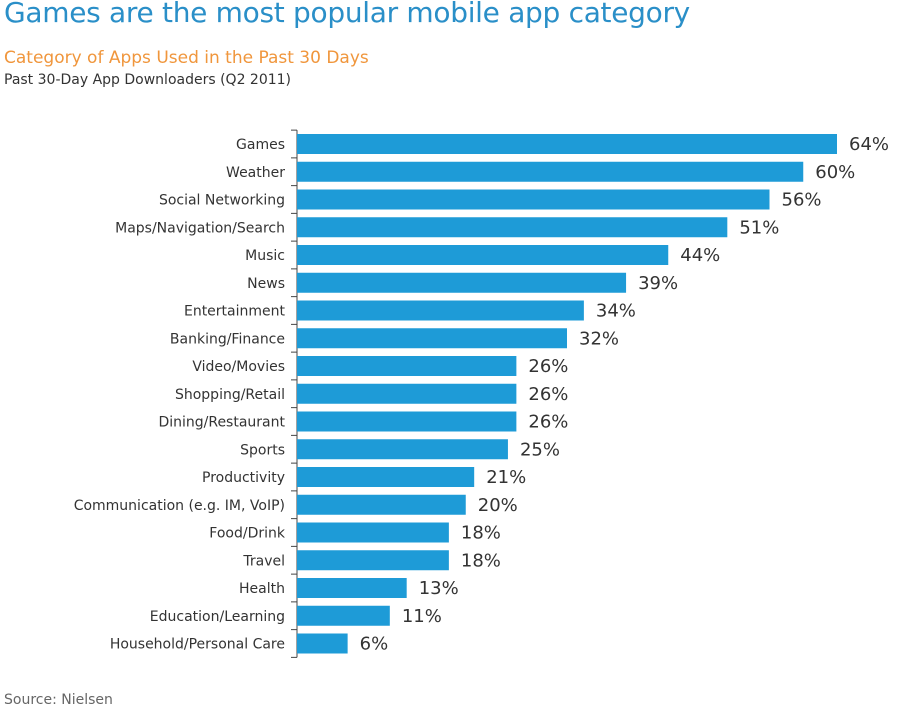  I want to click on category-label: News, so click(266, 284).